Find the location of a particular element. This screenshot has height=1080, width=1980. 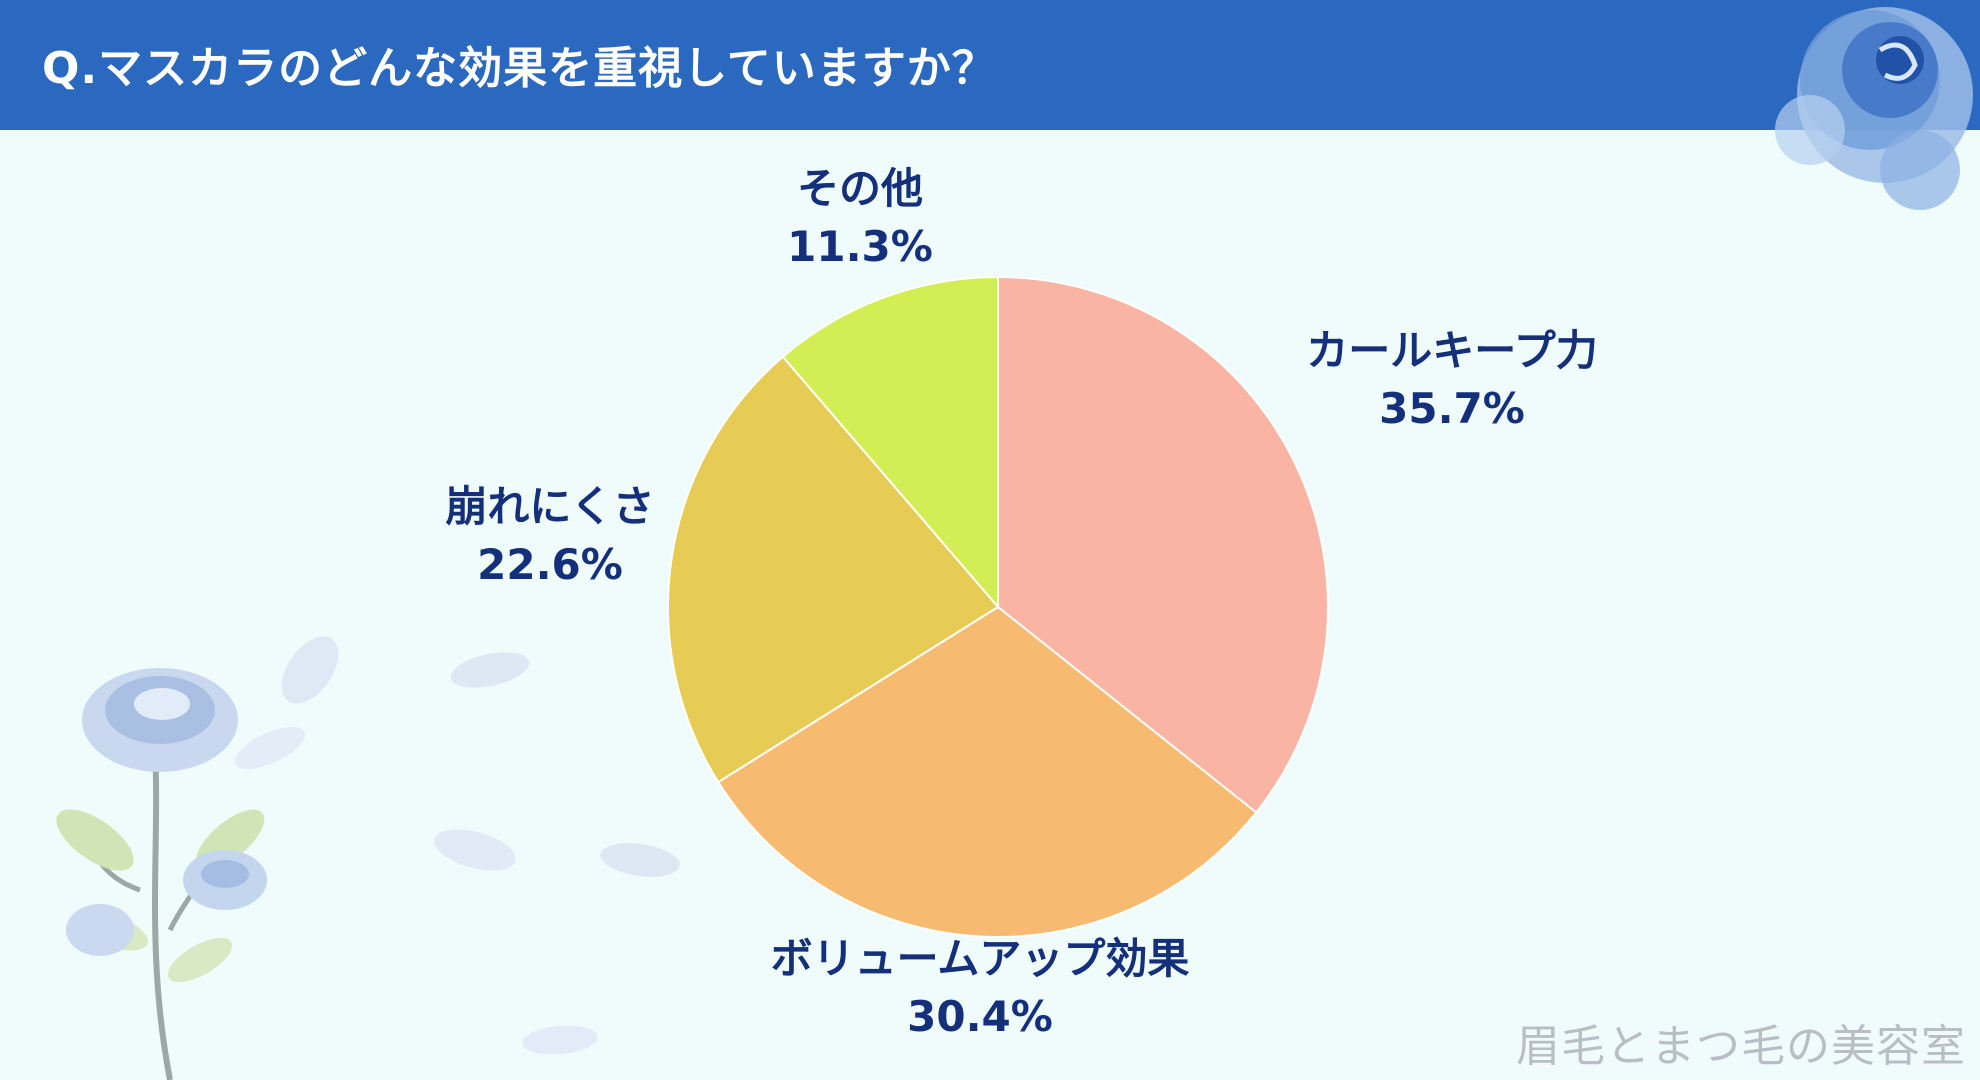

flower-decoration is located at coordinates (368, 858).